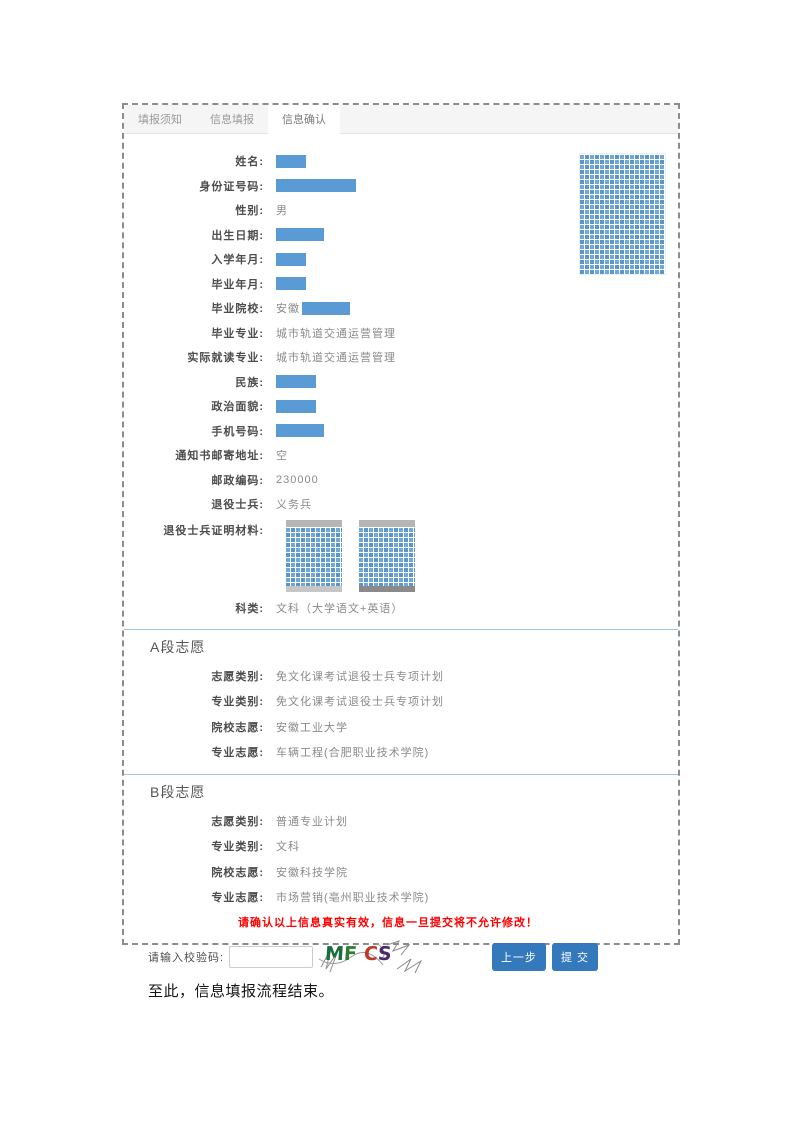  I want to click on field-row-name: 姓名:, so click(401, 161).